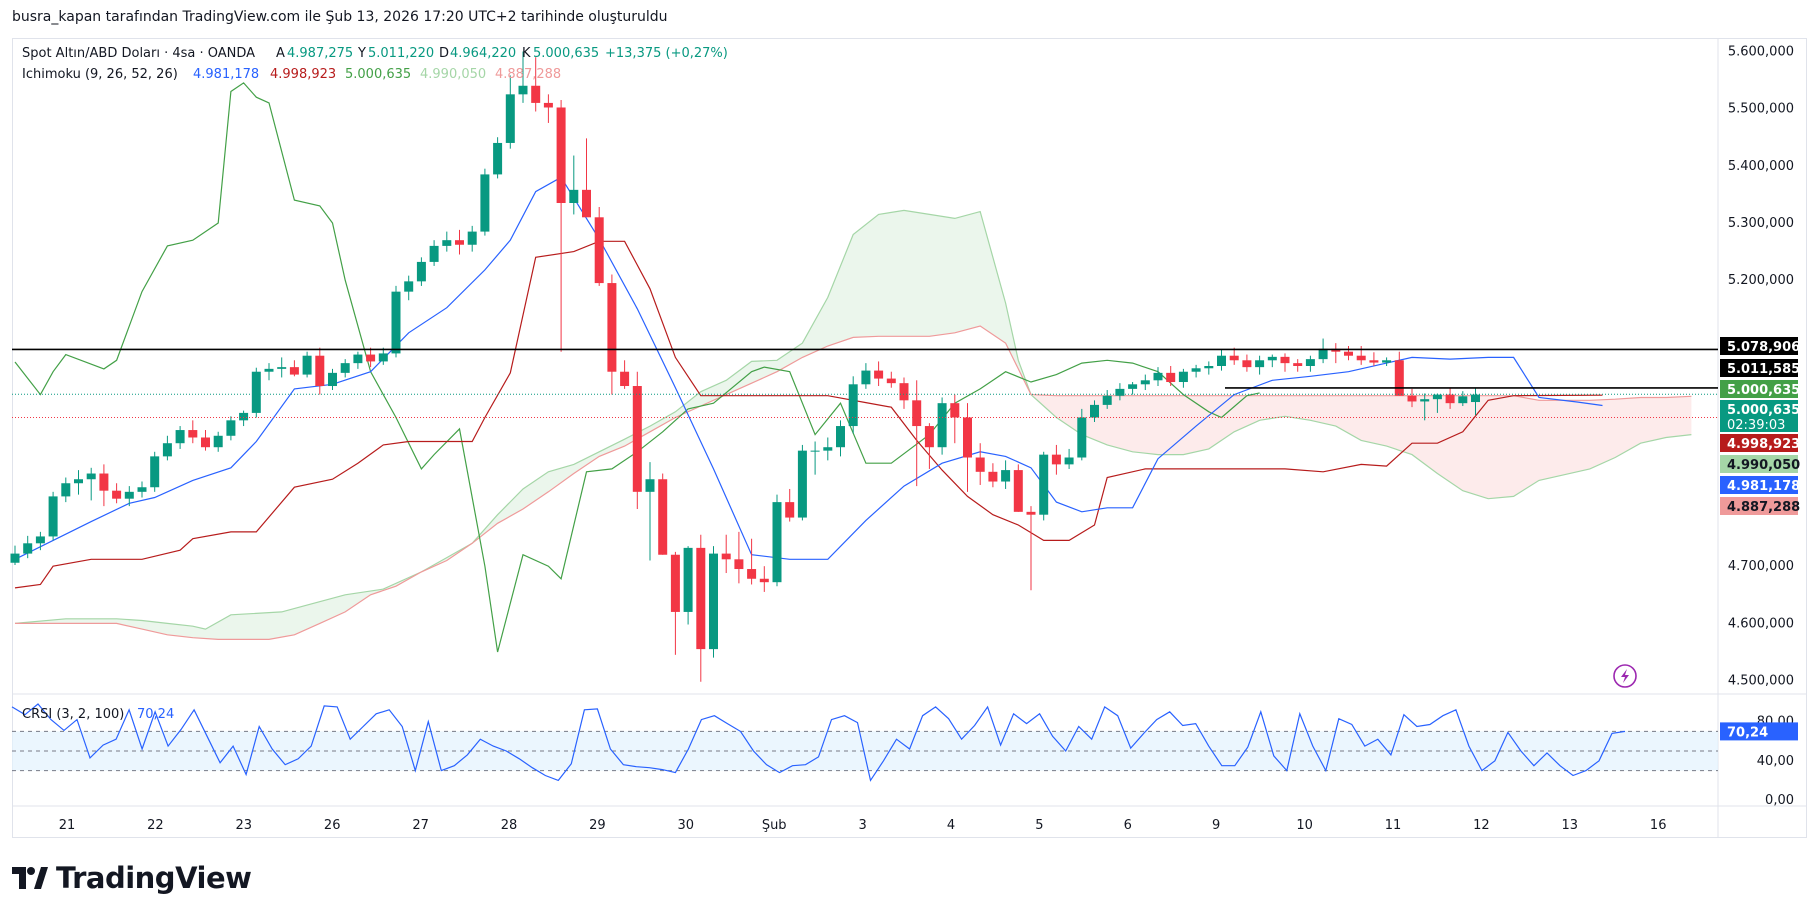 The height and width of the screenshot is (916, 1815). I want to click on price-label: 5.011,585, so click(1763, 369).